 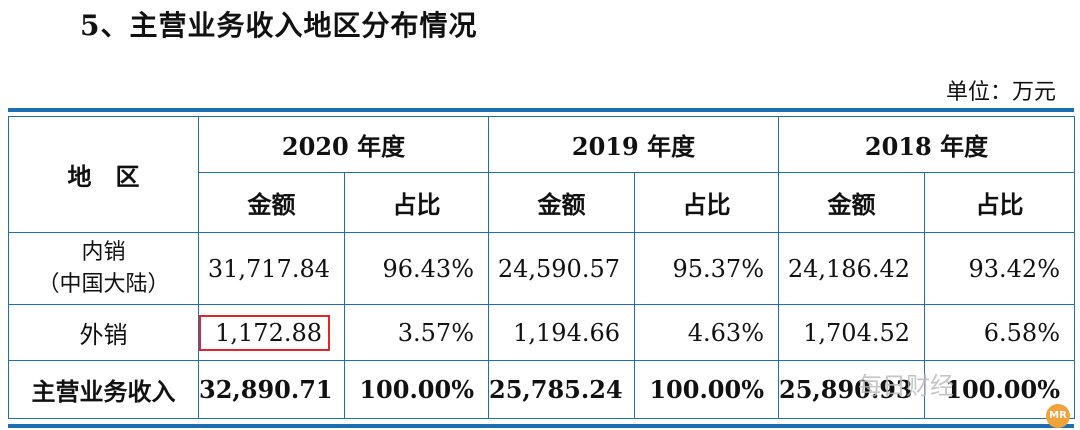 What do you see at coordinates (561, 332) in the screenshot?
I see `value-cell: 1,194.66` at bounding box center [561, 332].